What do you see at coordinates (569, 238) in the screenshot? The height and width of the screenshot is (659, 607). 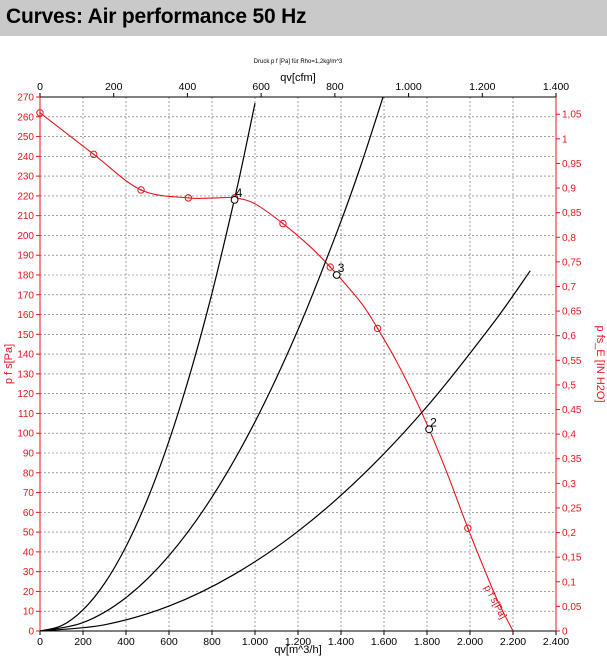 I see `y2-tick-label: 0,8` at bounding box center [569, 238].